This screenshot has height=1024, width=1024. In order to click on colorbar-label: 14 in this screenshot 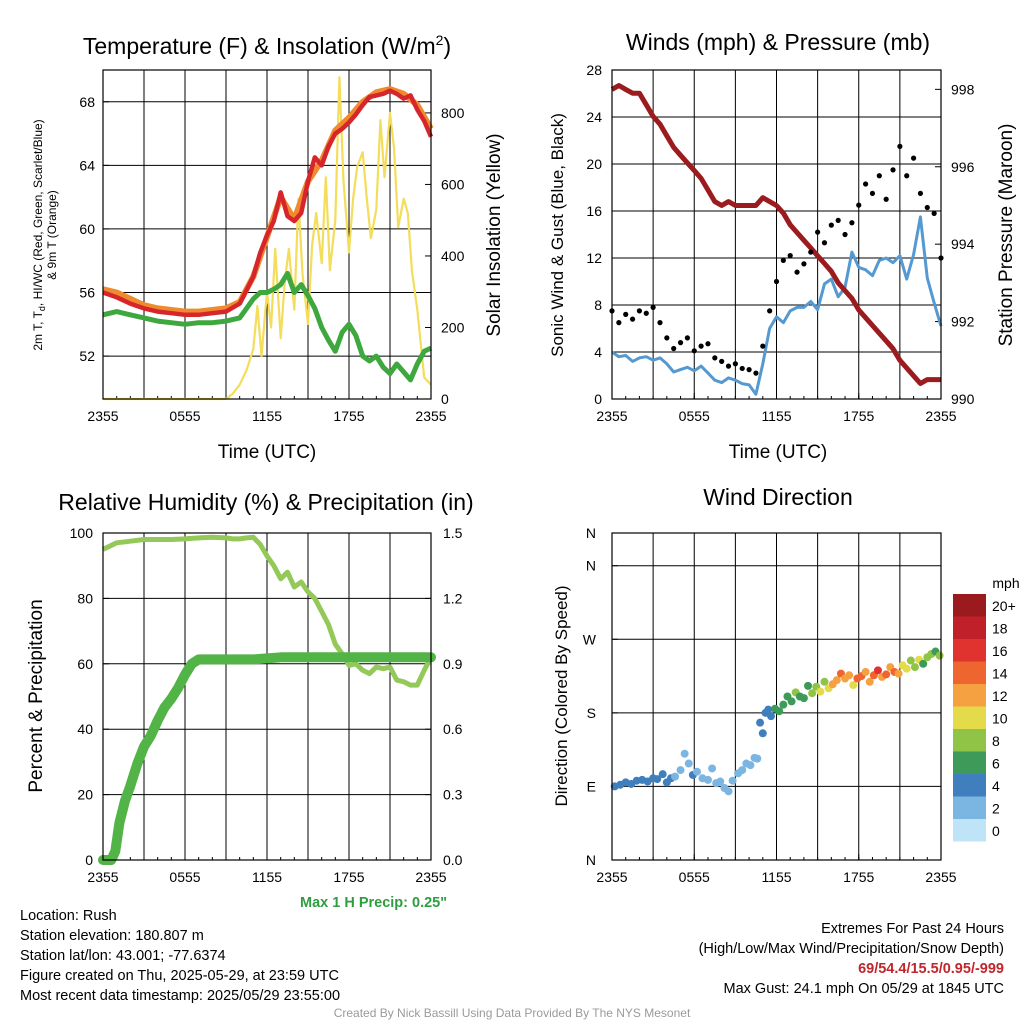, I will do `click(1000, 674)`.